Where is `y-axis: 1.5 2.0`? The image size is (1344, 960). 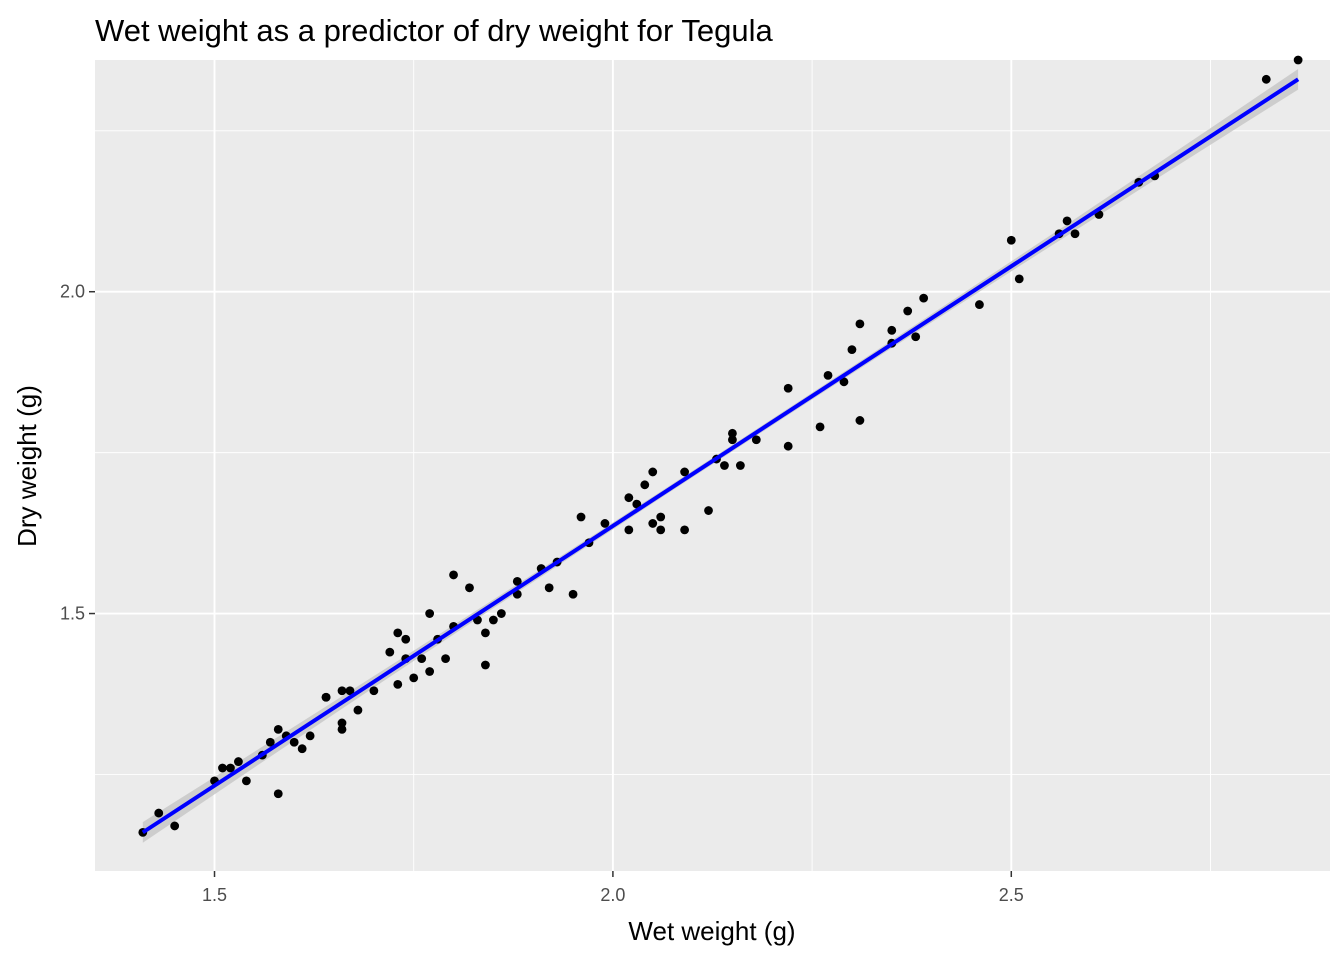 y-axis: 1.5 2.0 is located at coordinates (77, 453).